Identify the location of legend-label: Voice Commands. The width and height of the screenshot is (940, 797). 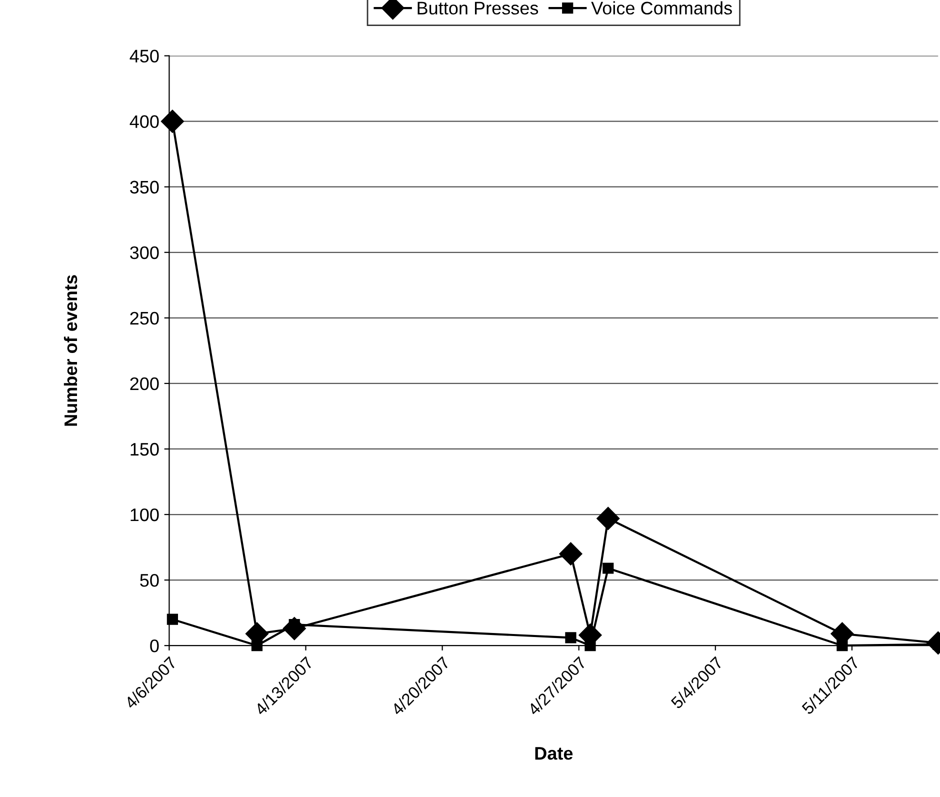
(661, 8).